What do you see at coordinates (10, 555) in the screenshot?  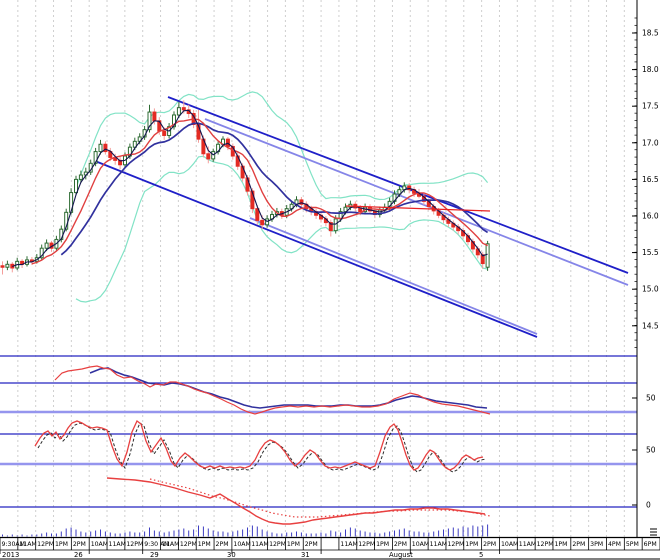 I see `date-label: 2013` at bounding box center [10, 555].